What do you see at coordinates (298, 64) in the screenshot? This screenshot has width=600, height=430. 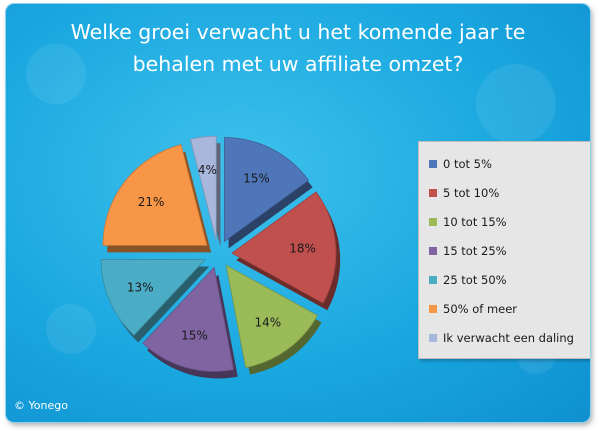 I see `chart-title-line-2: behalen met uw affiliate omzet?` at bounding box center [298, 64].